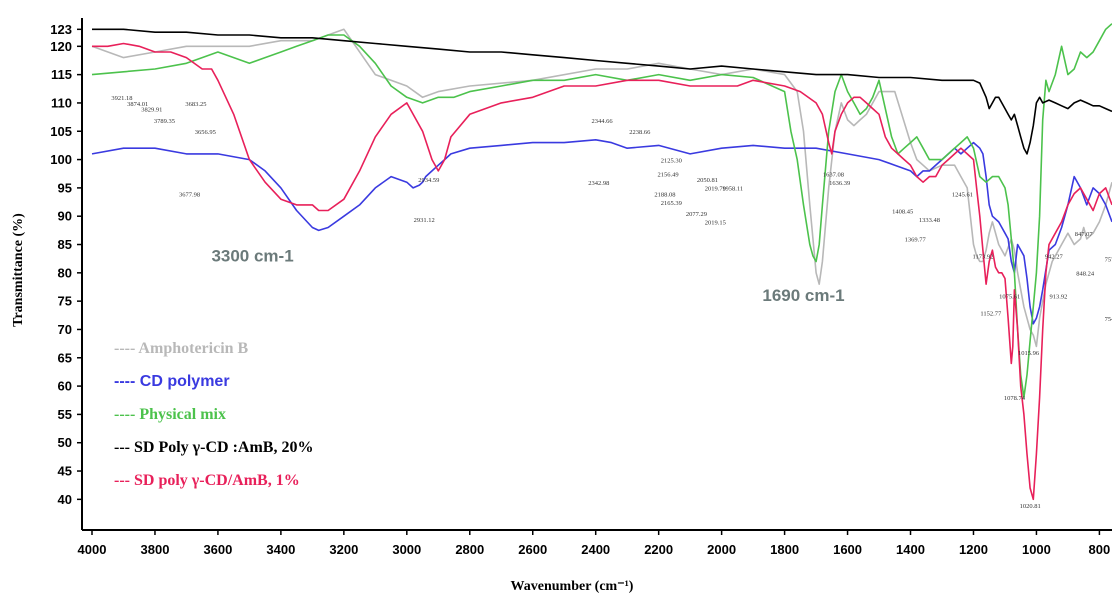 Image resolution: width=1112 pixels, height=597 pixels. I want to click on peak-label: 2344.66, so click(602, 121).